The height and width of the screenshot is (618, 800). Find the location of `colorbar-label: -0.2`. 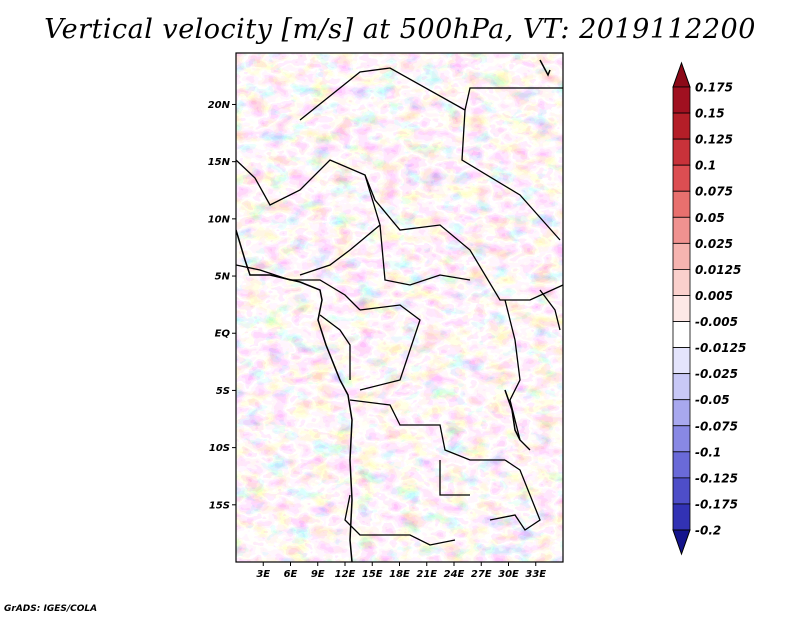

colorbar-label: -0.2 is located at coordinates (708, 531).